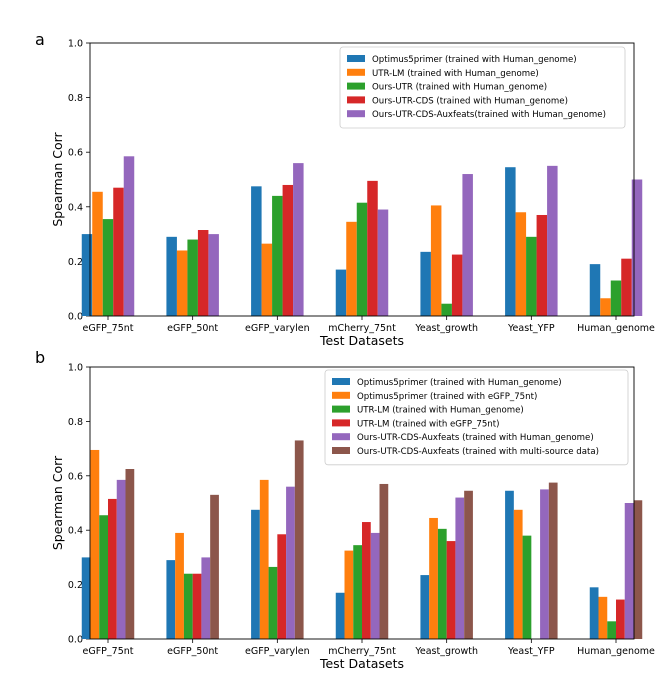  What do you see at coordinates (214, 566) in the screenshot?
I see `panel-b-bar-eGFP_50nt-s5` at bounding box center [214, 566].